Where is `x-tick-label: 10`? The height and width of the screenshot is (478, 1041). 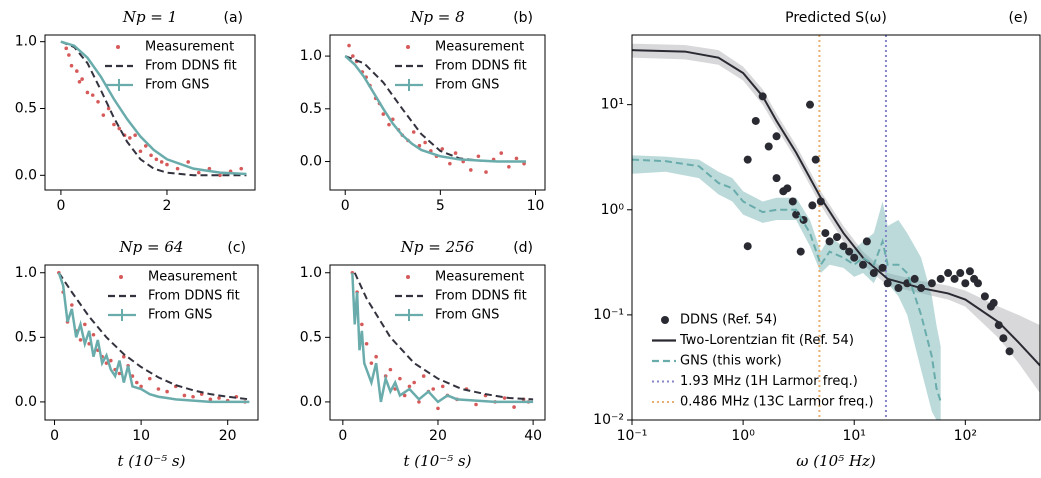
x-tick-label: 10 is located at coordinates (141, 436).